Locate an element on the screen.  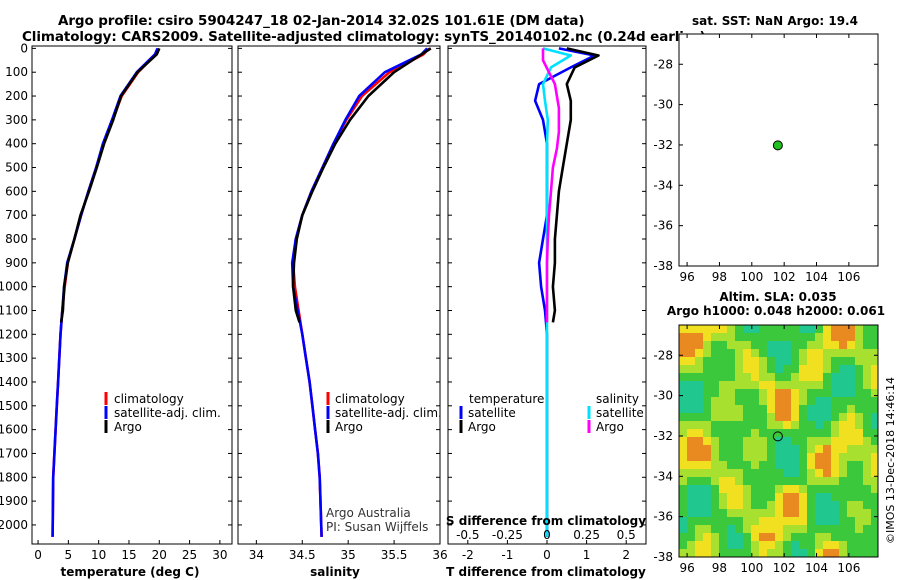
imos-watermark: ©IMOS 13-Dec-2018 14:46:14 is located at coordinates (890, 460).